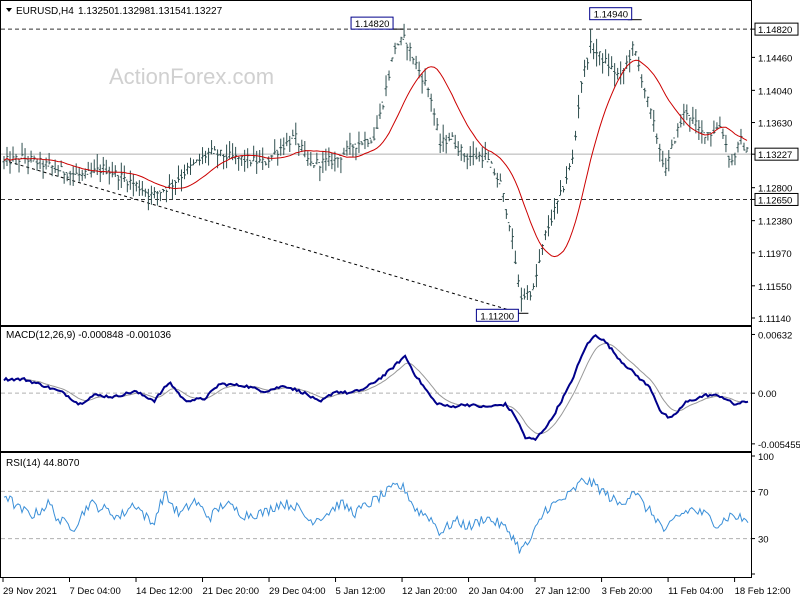 This screenshot has width=800, height=600. Describe the element at coordinates (611, 15) in the screenshot. I see `annotation-label: 1.14940` at that location.